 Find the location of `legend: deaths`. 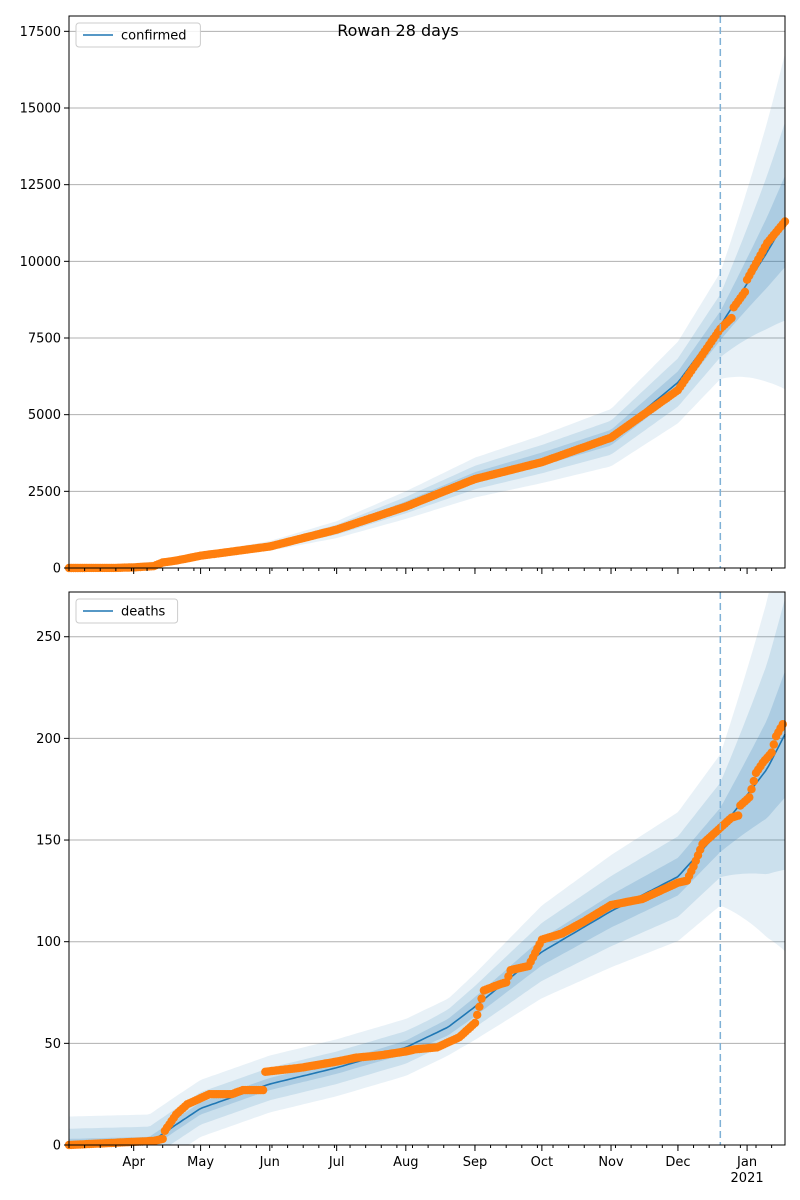

legend: deaths is located at coordinates (127, 611).